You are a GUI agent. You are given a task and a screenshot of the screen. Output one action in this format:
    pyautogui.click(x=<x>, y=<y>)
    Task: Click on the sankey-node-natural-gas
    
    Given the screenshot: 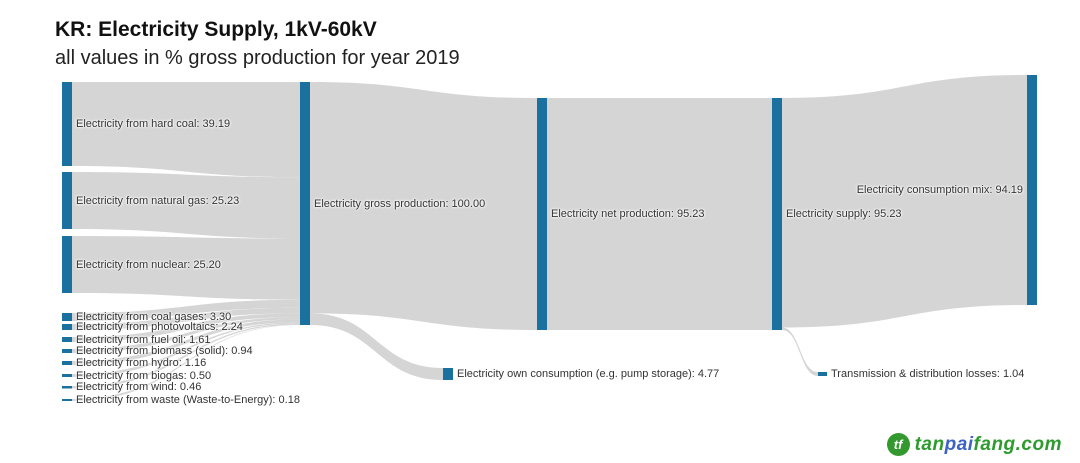 What is the action you would take?
    pyautogui.click(x=67, y=200)
    